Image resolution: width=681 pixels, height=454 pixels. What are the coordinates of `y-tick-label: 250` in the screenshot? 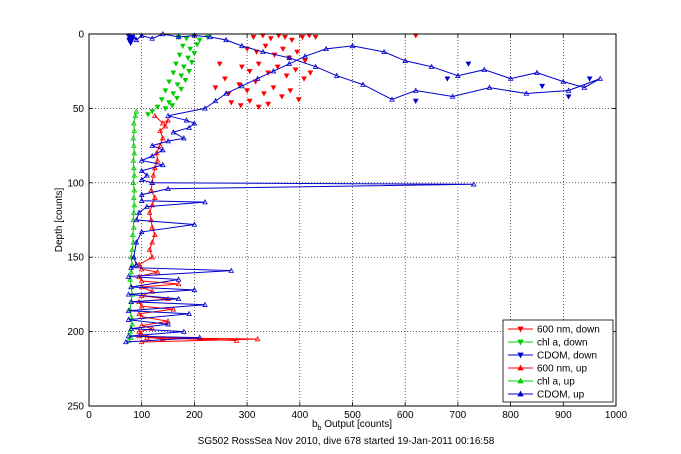 It's located at (75, 407).